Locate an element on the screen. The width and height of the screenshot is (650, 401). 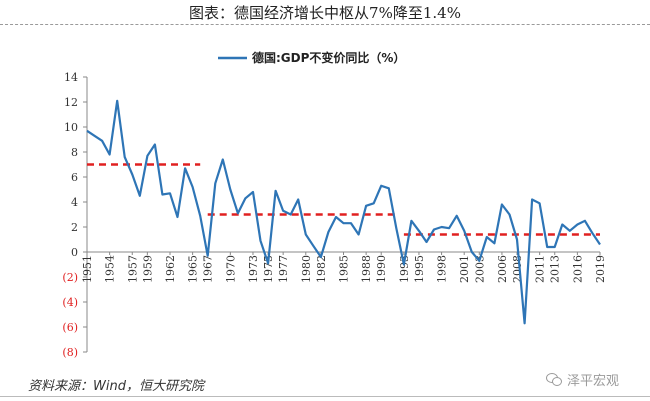
x-tick-label: 2001 is located at coordinates (464, 269).